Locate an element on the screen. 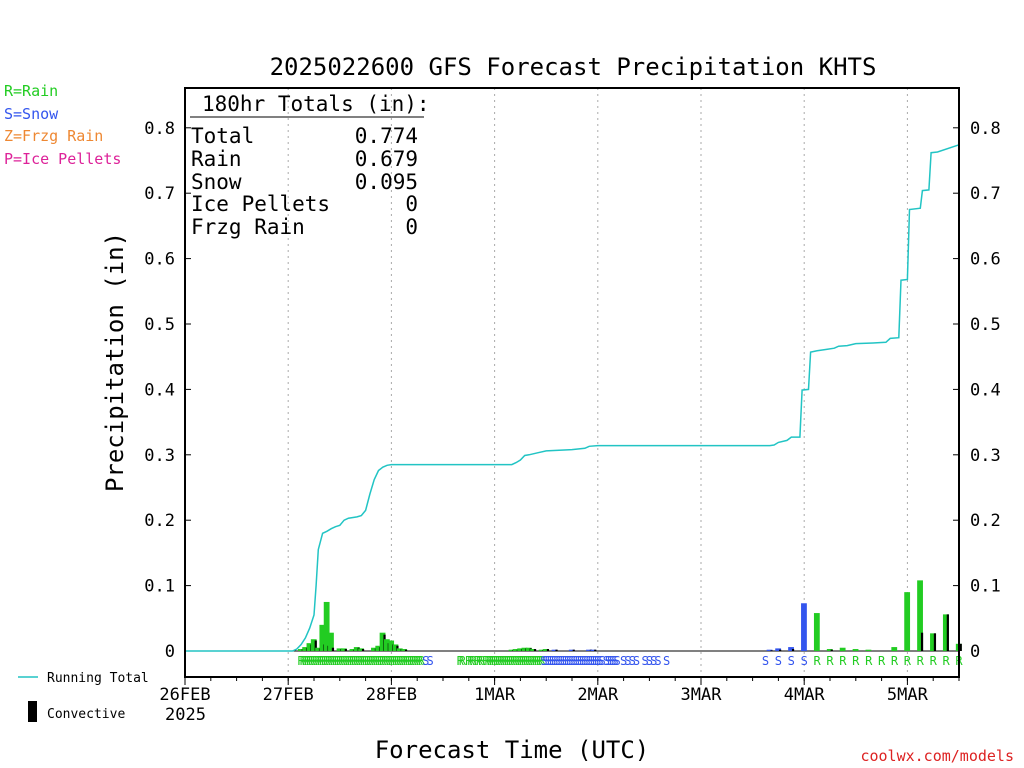 This screenshot has width=1024, height=768. x-tick-label: 5MAR is located at coordinates (908, 695).